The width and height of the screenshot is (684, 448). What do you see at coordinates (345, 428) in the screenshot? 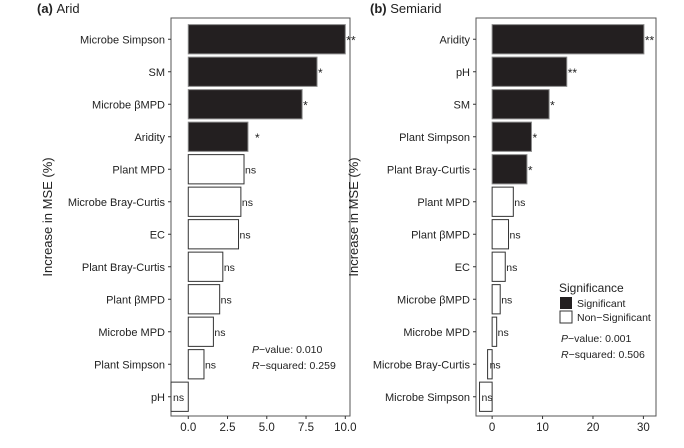
I see `x-tick-label: 10.0` at bounding box center [345, 428].